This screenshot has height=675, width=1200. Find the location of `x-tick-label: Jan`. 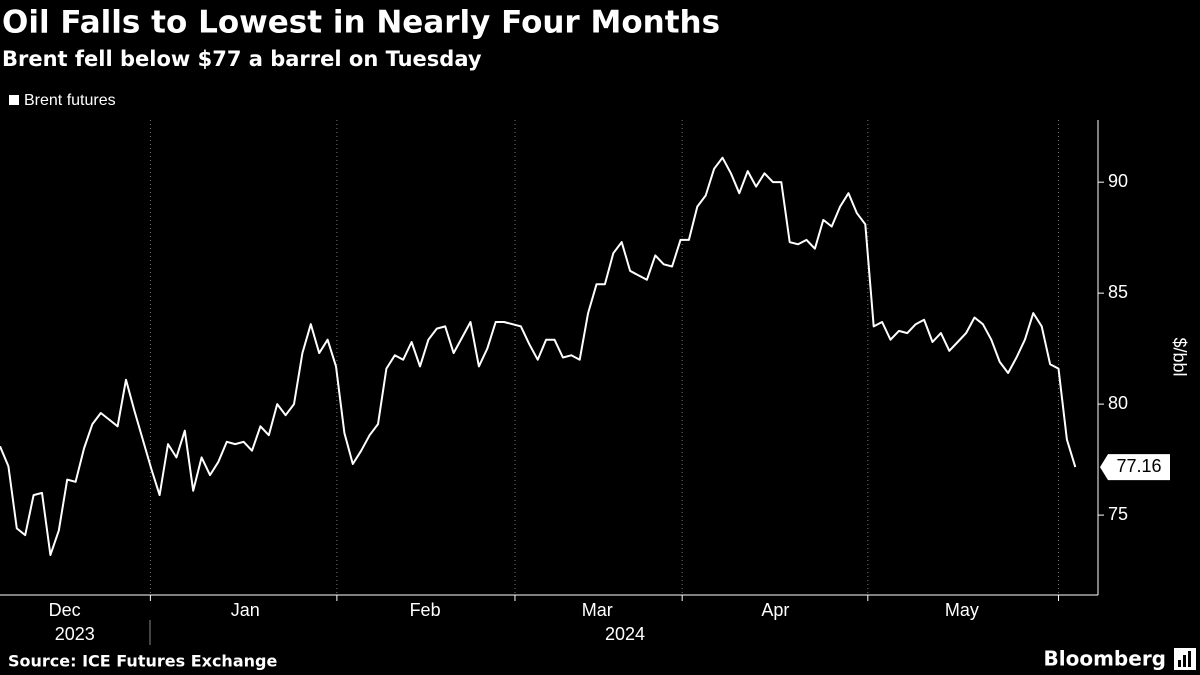

x-tick-label: Jan is located at coordinates (245, 610).